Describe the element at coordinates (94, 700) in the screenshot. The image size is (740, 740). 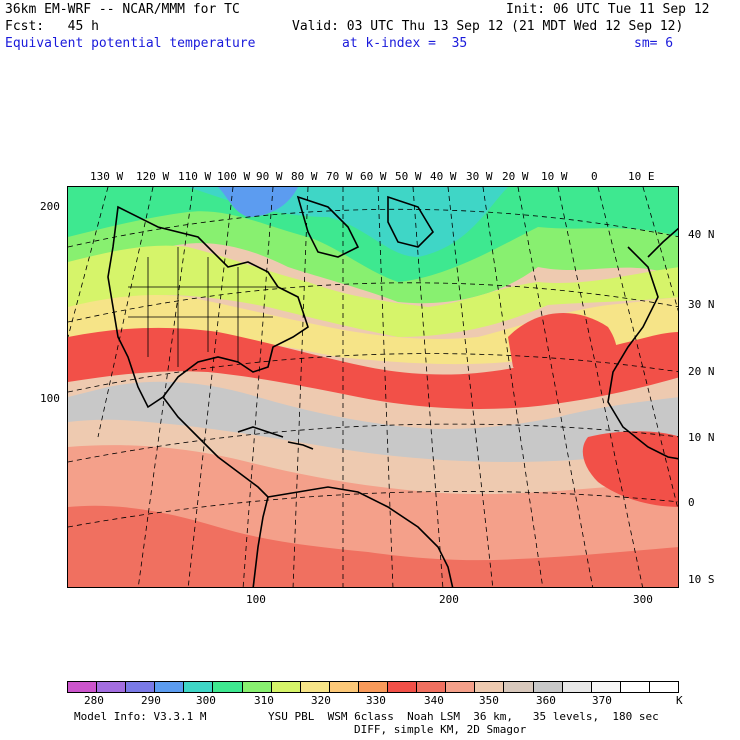
I see `colorbar-label: 280` at that location.